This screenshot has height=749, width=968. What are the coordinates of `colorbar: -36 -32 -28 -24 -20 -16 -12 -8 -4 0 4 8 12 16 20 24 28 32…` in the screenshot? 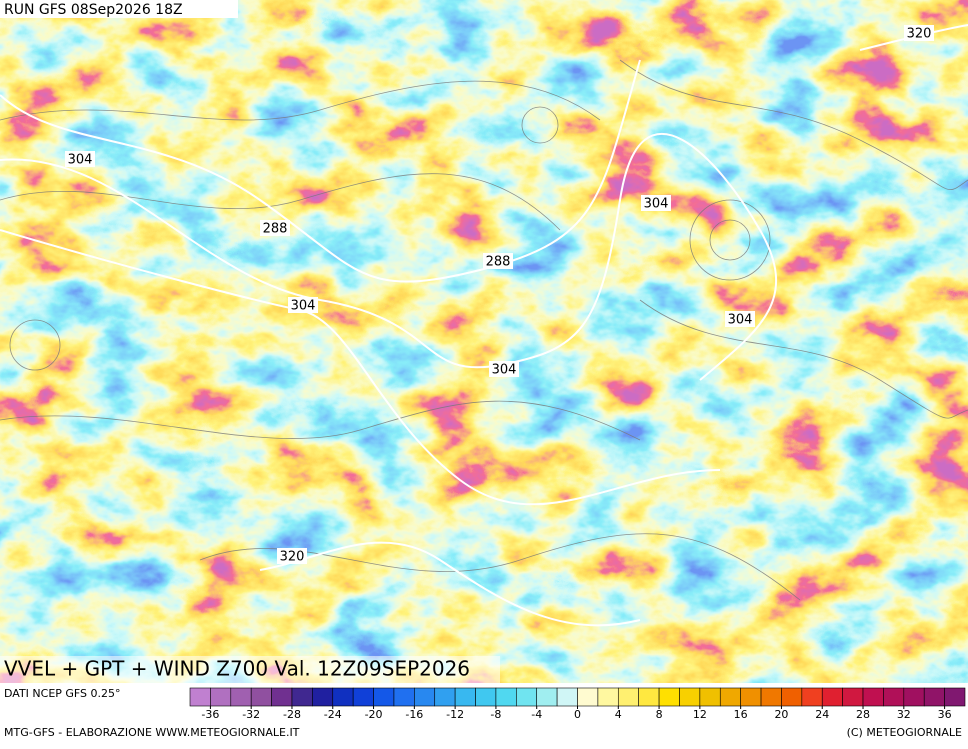 It's located at (577, 704).